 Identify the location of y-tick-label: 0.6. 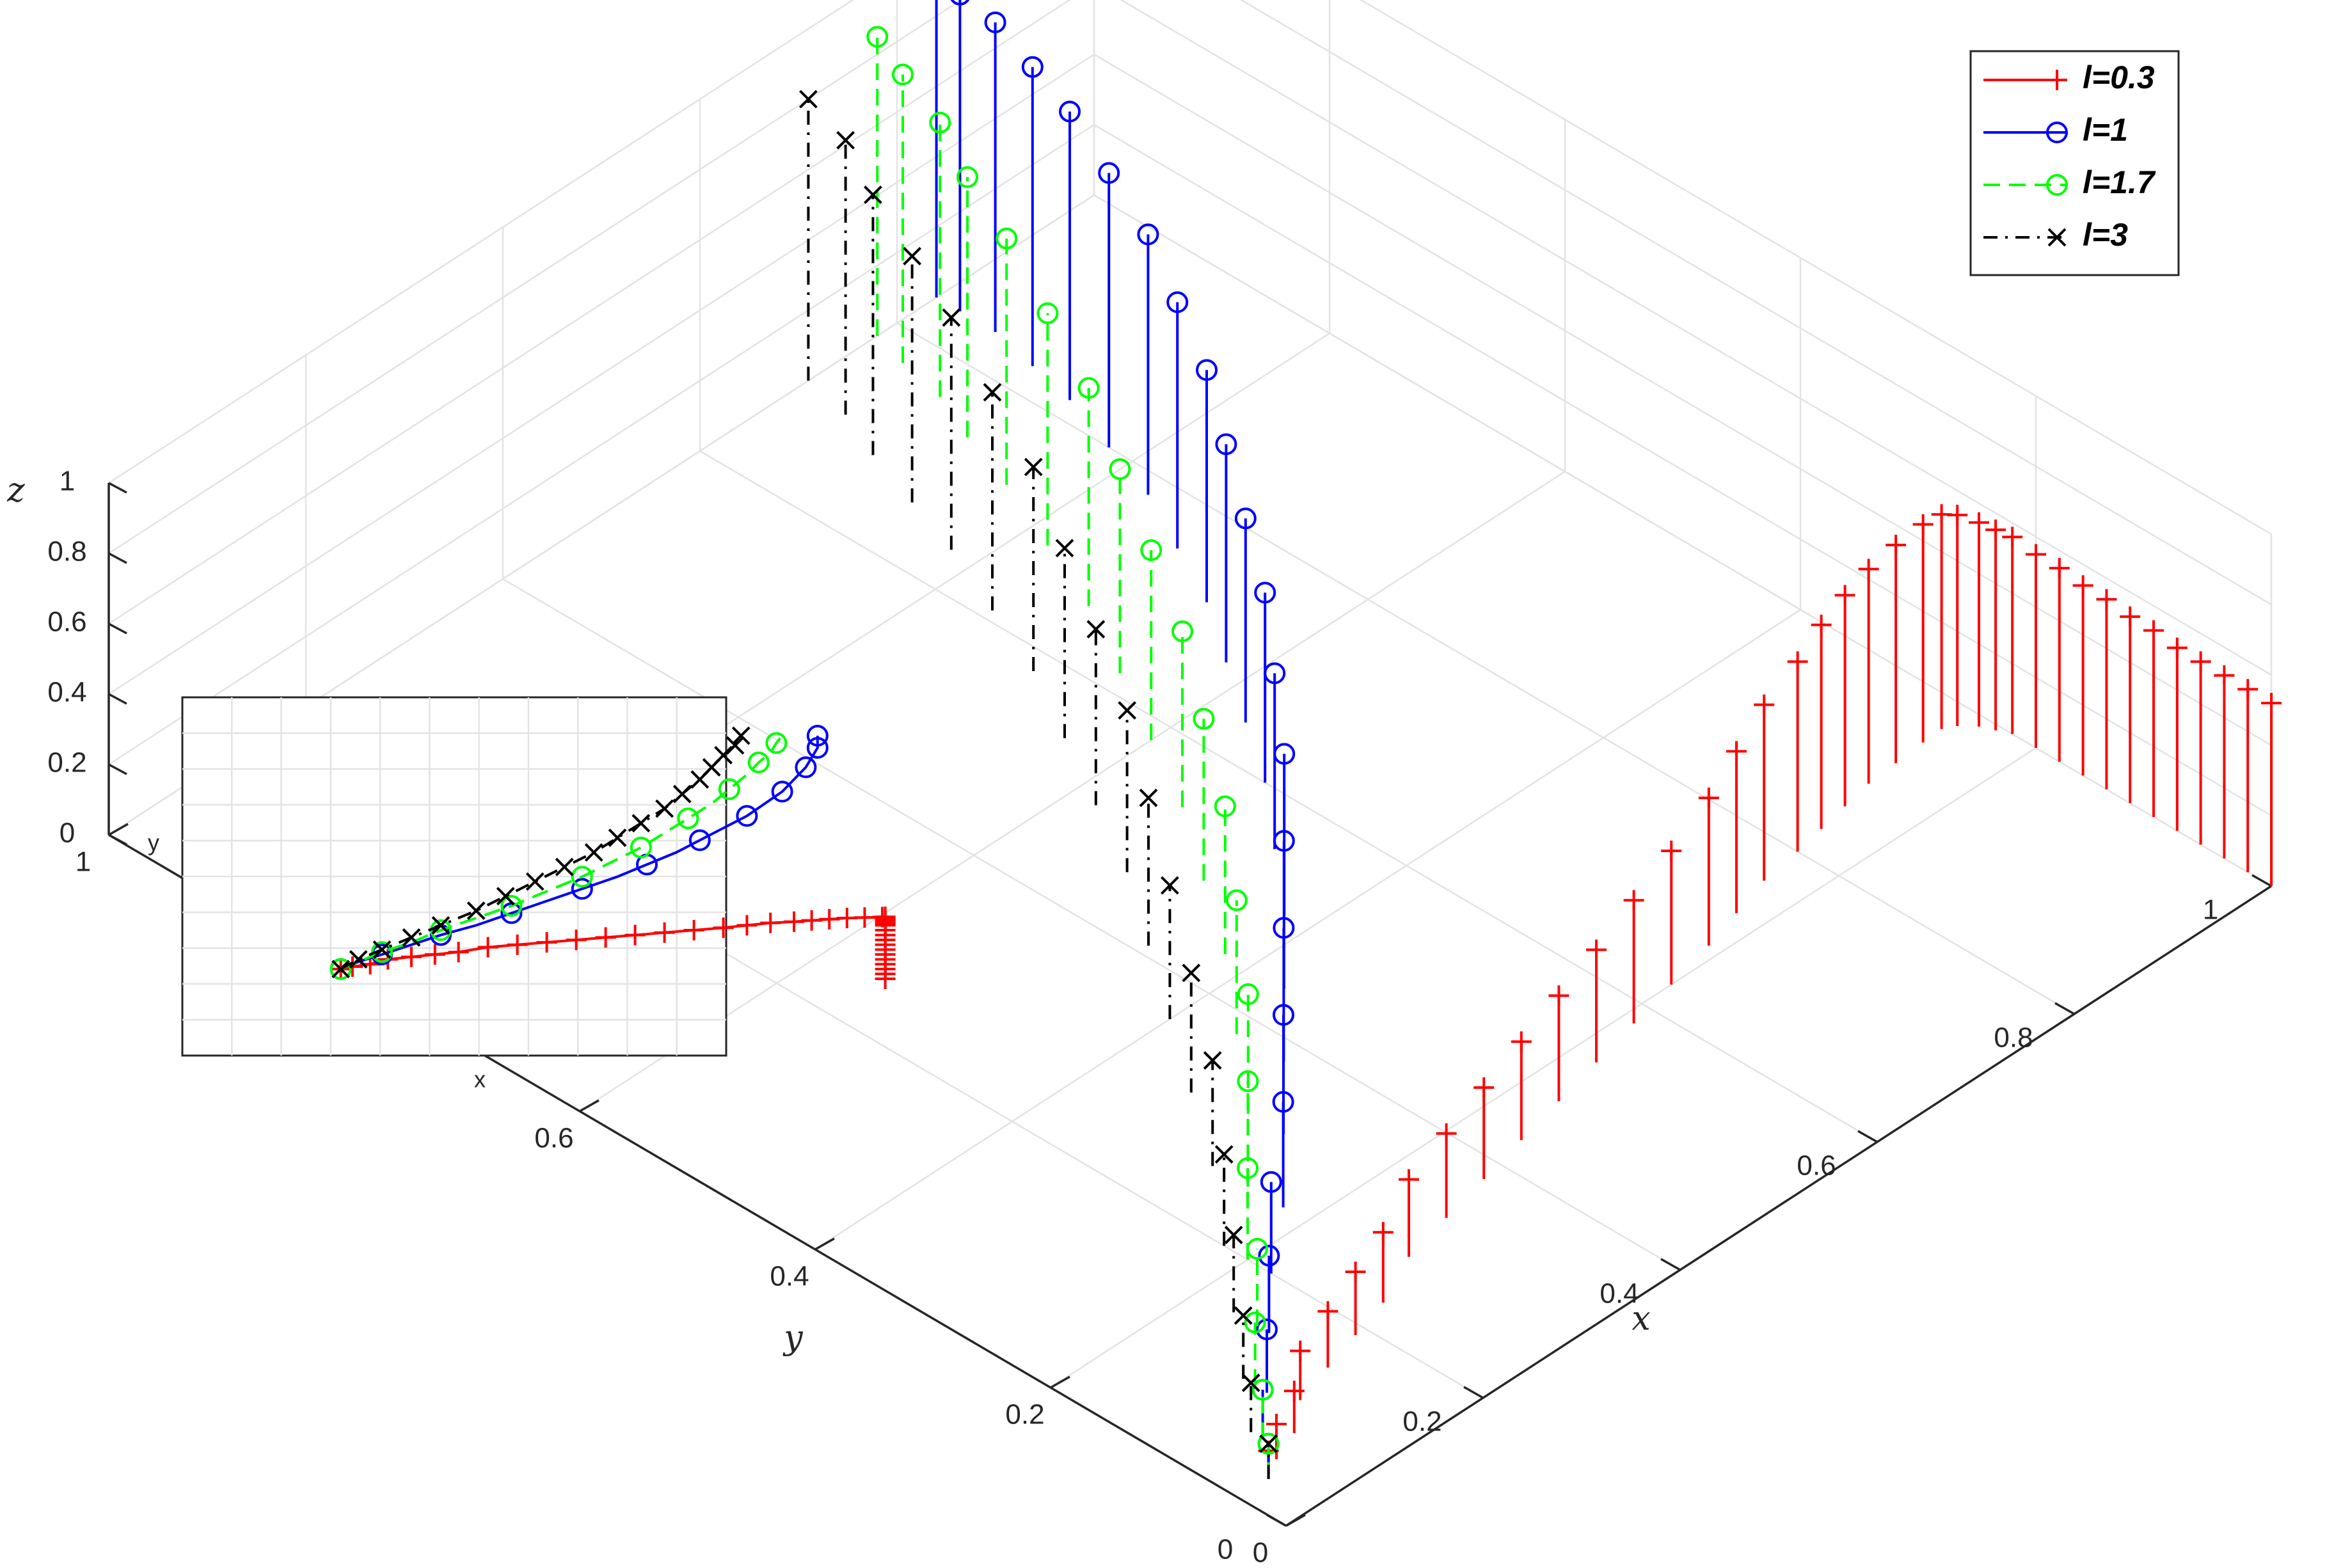
(553, 1138).